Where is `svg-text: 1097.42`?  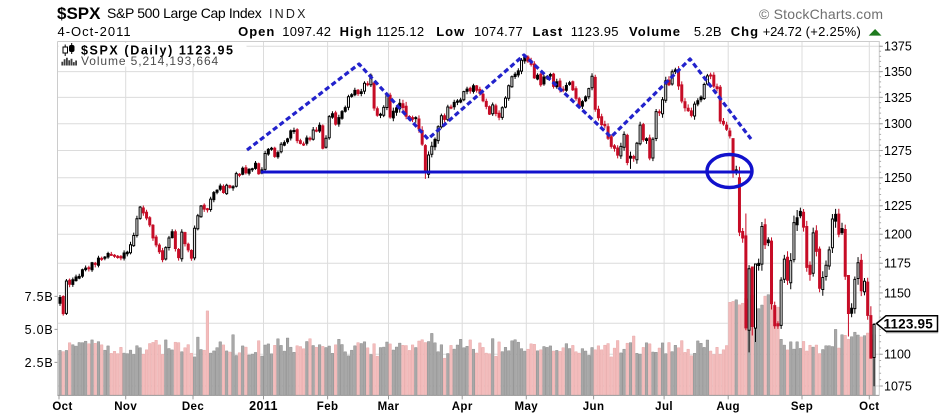
svg-text: 1097.42 is located at coordinates (306, 31).